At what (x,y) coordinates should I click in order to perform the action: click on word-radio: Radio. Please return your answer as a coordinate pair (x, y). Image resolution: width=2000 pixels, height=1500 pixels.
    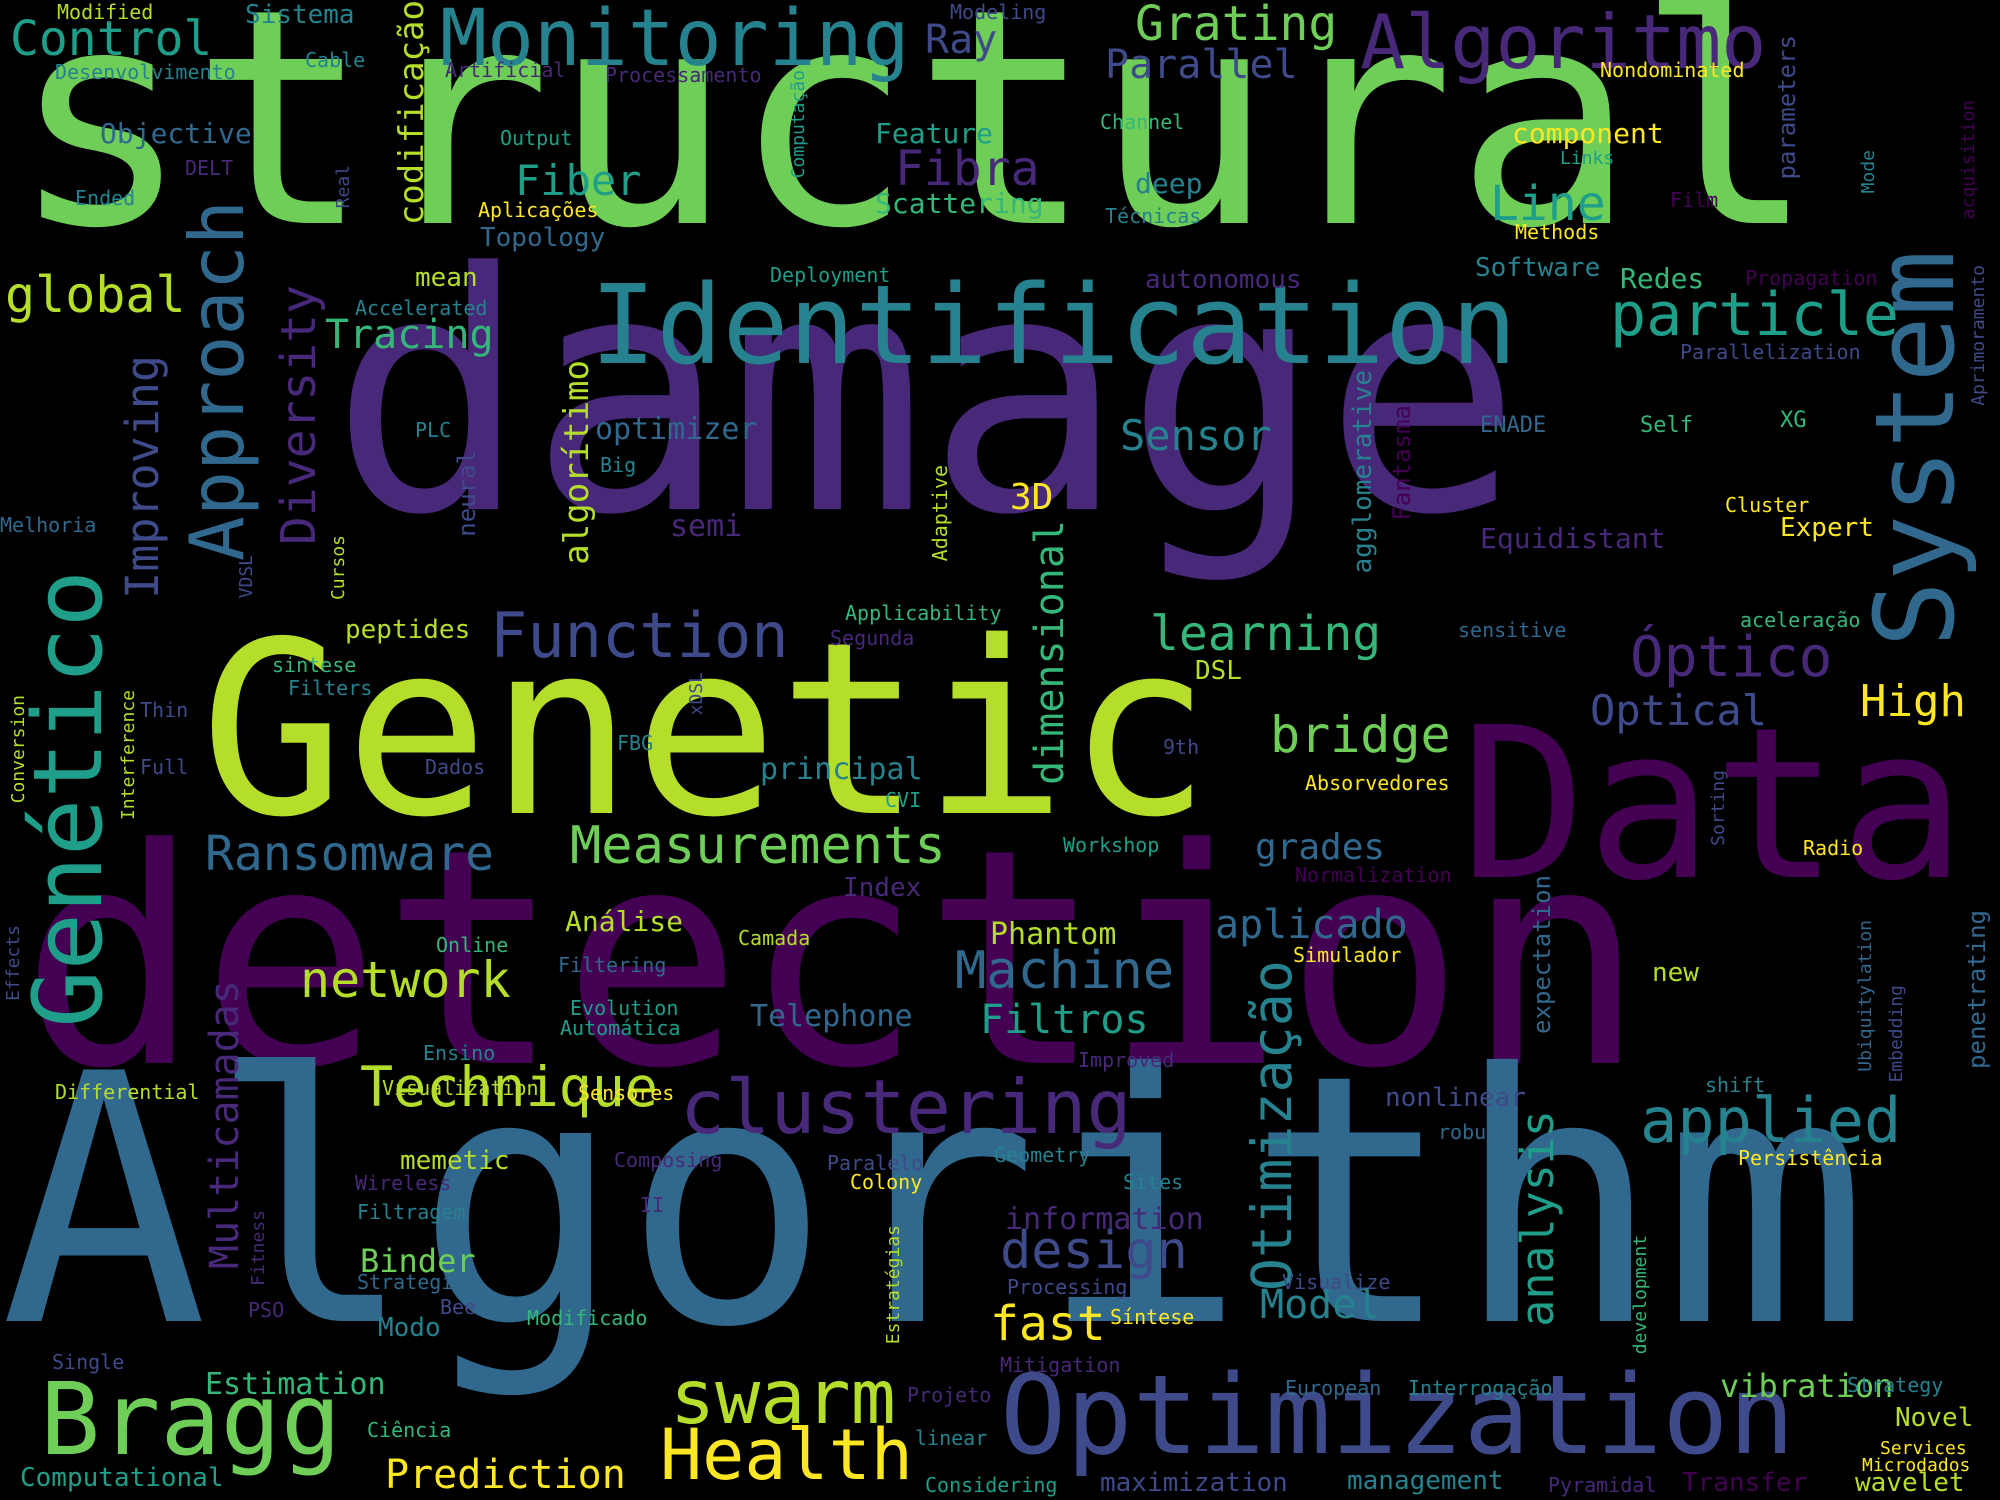
    Looking at the image, I should click on (1833, 848).